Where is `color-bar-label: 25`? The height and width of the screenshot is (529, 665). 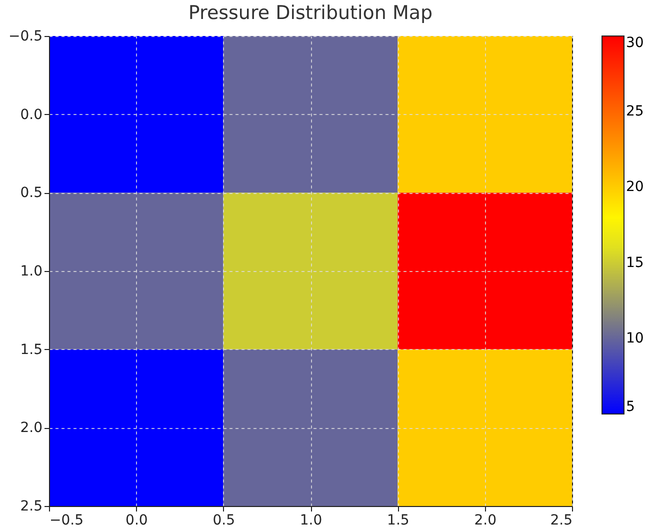 color-bar-label: 25 is located at coordinates (635, 112).